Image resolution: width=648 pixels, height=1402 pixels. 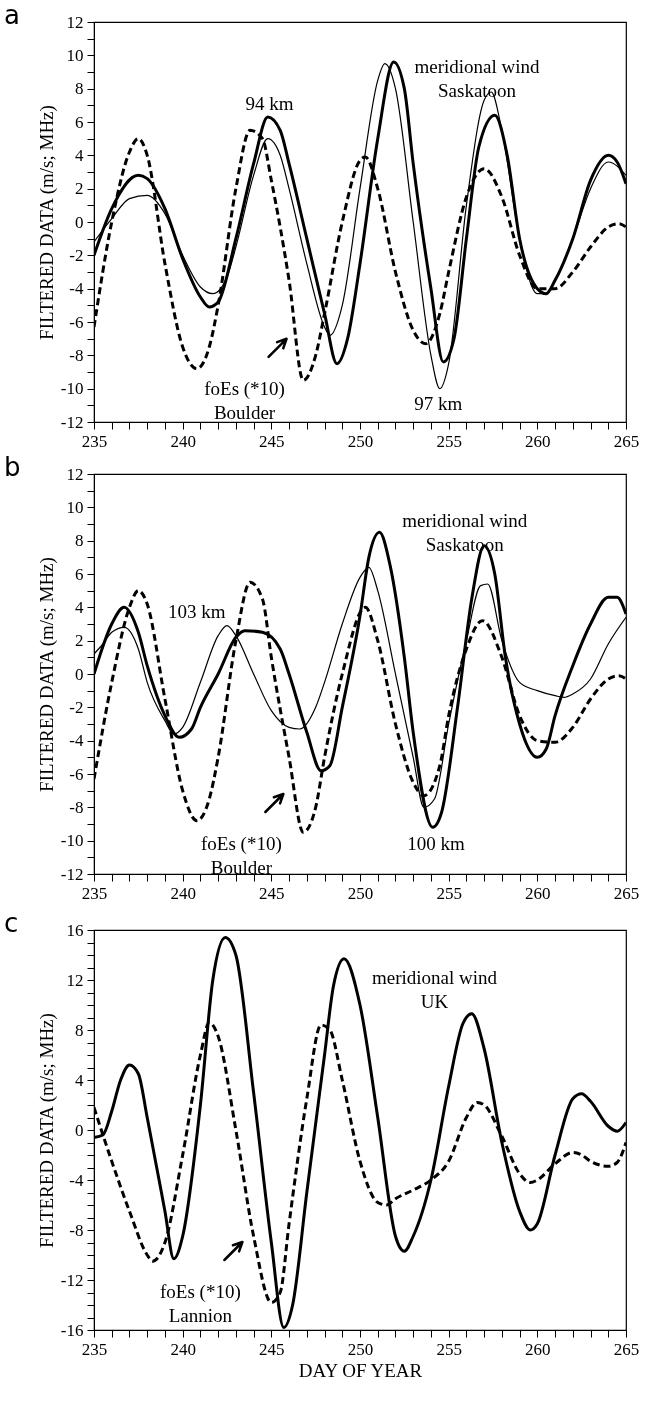 What do you see at coordinates (438, 403) in the screenshot?
I see `annotation: 97 km` at bounding box center [438, 403].